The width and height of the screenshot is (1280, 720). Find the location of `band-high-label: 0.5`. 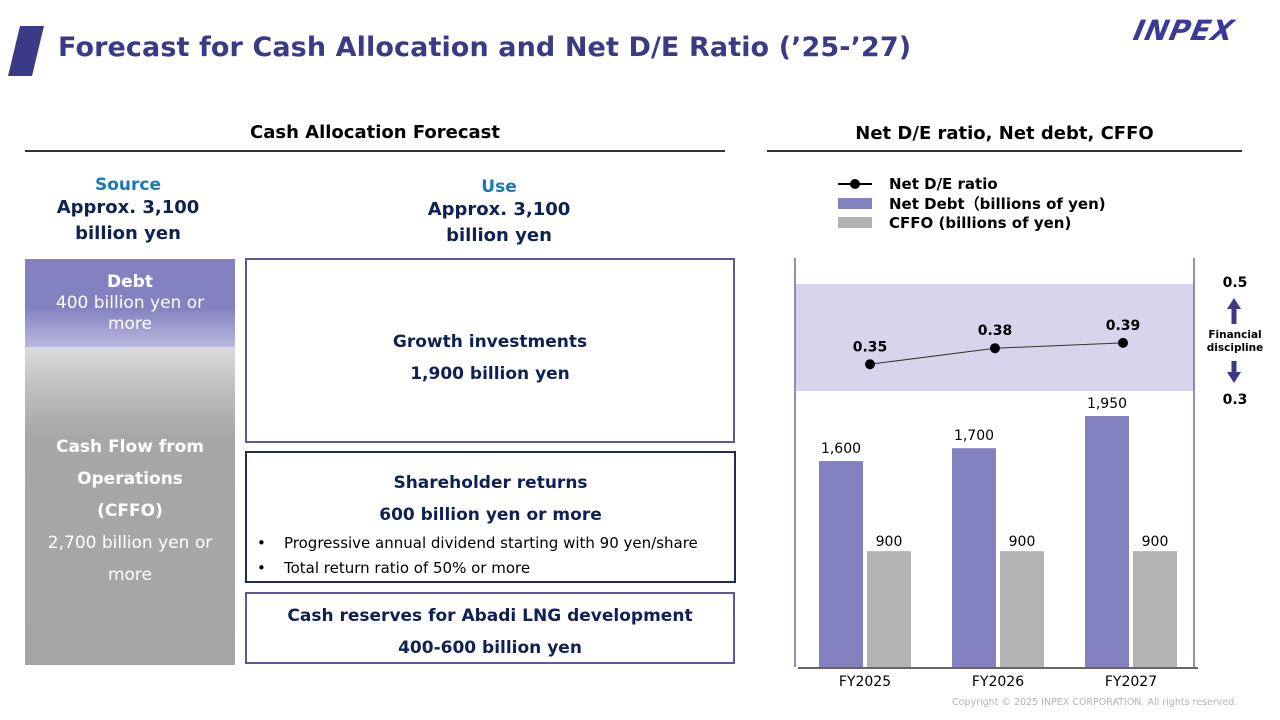

band-high-label: 0.5 is located at coordinates (1235, 283).